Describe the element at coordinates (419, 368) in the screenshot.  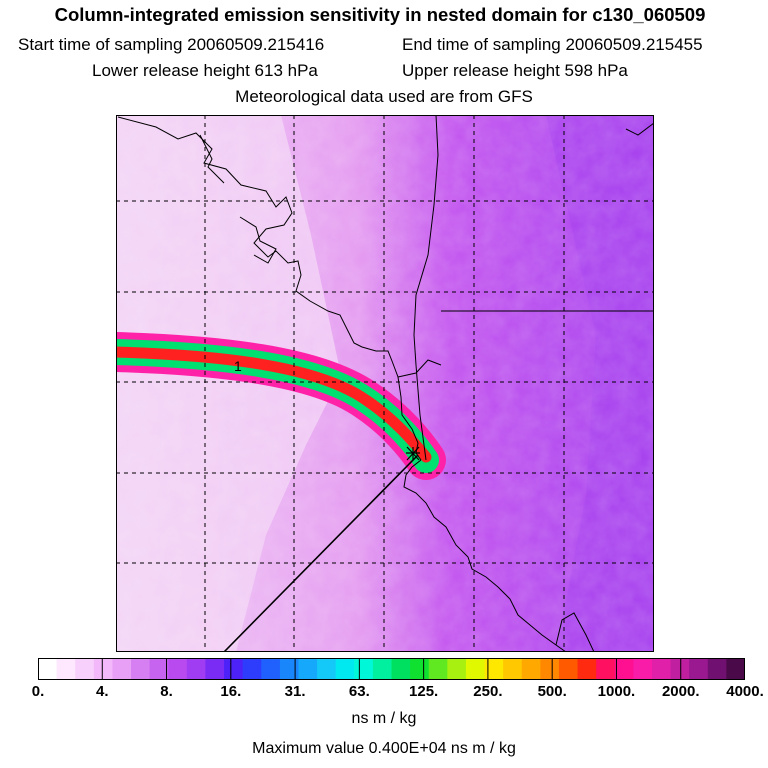
I see `lake-outline` at that location.